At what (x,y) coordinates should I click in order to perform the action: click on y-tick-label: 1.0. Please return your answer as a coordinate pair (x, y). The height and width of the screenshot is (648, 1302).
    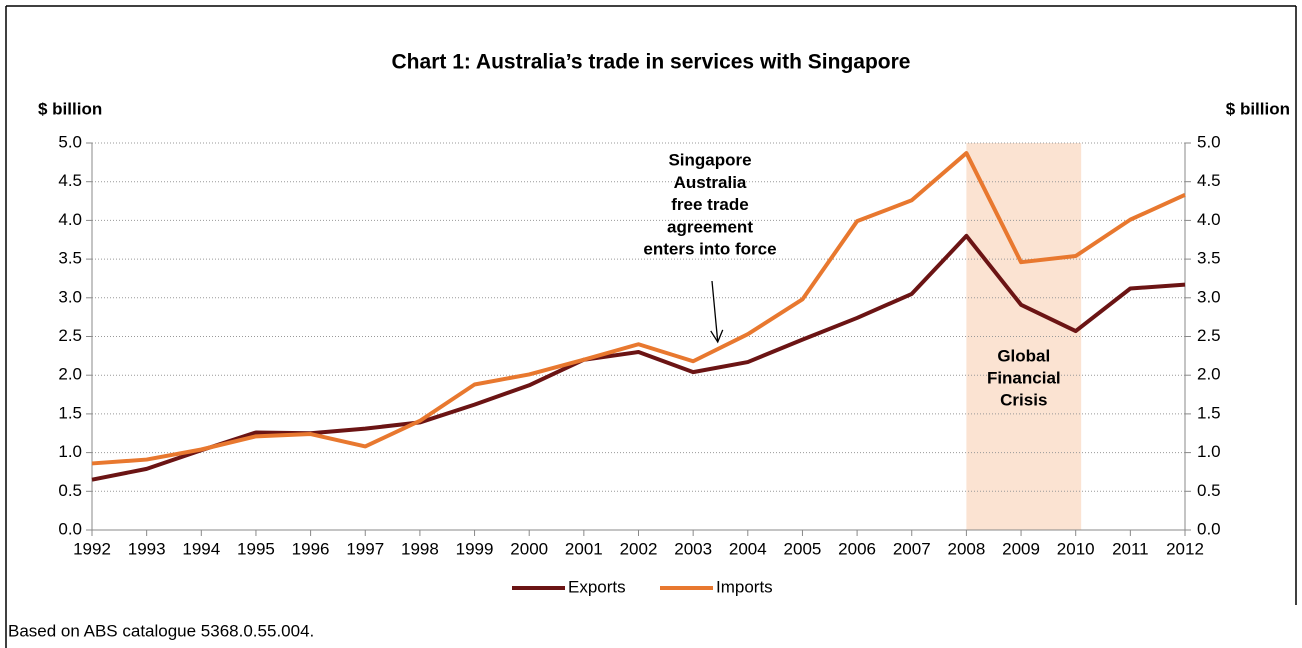
    Looking at the image, I should click on (70, 451).